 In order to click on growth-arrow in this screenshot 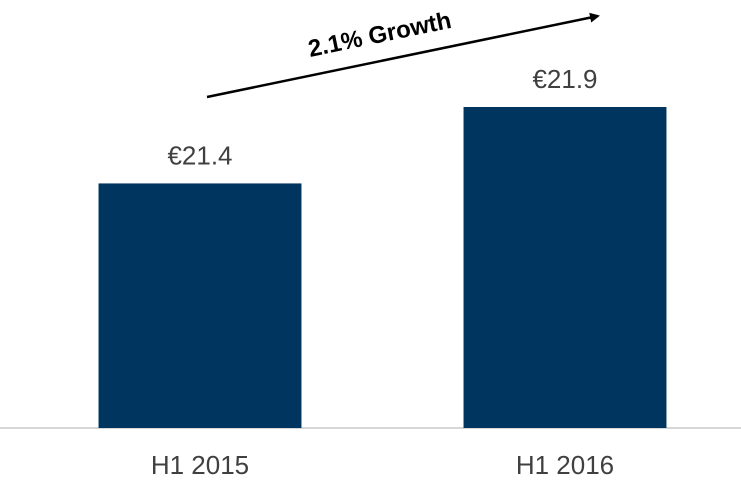, I will do `click(403, 55)`.